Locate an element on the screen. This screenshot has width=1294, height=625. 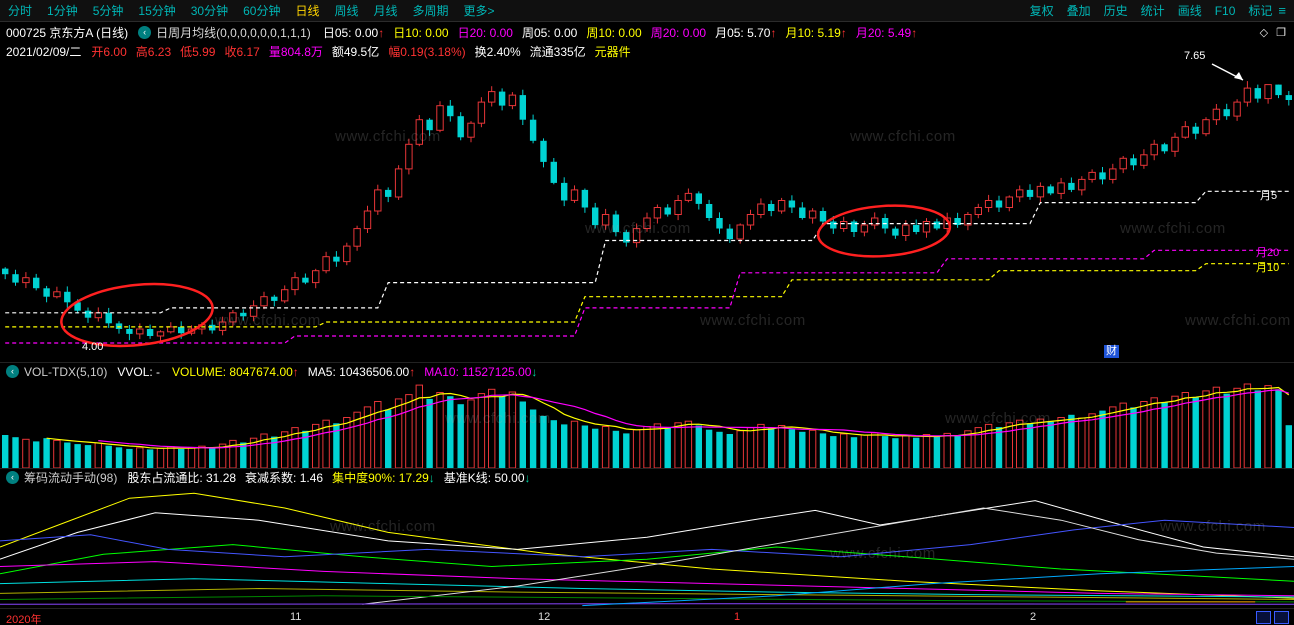
field: 幅0.19(3.18%) is located at coordinates (427, 51).